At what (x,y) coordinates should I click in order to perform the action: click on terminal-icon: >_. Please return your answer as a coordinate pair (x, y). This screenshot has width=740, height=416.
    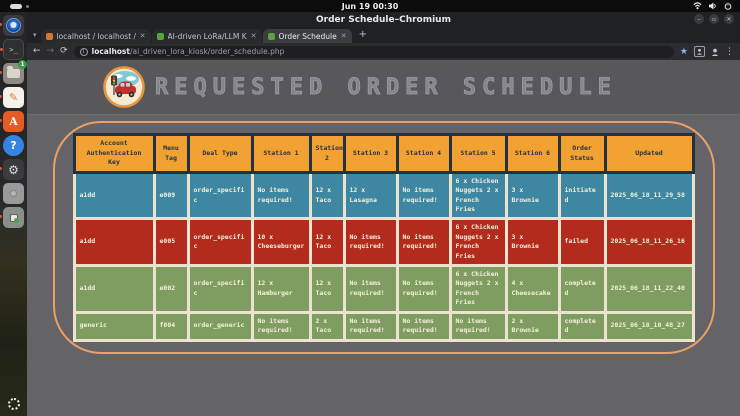
    Looking at the image, I should click on (13, 49).